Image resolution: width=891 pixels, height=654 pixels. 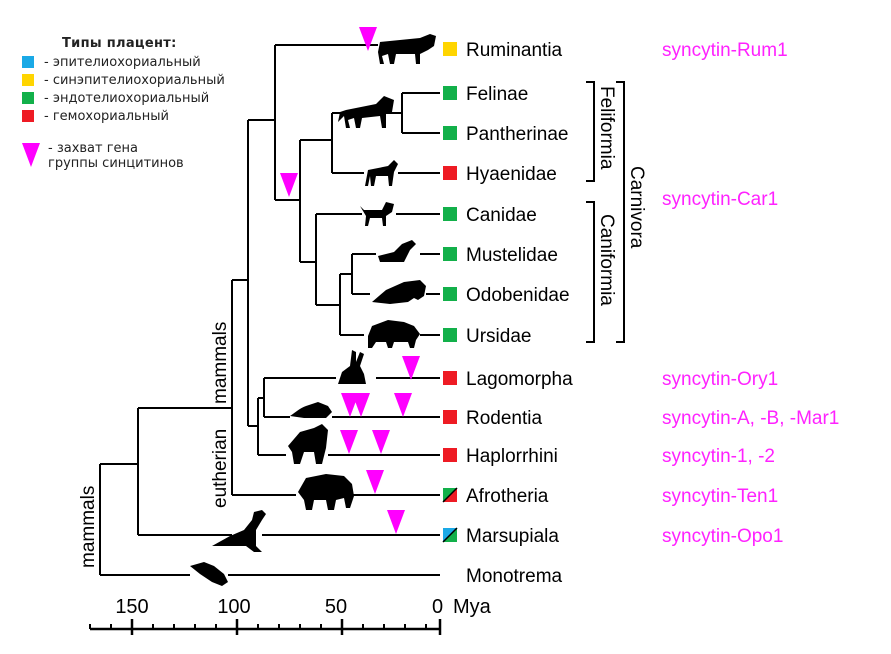 I want to click on platypus-icon, so click(x=209, y=574).